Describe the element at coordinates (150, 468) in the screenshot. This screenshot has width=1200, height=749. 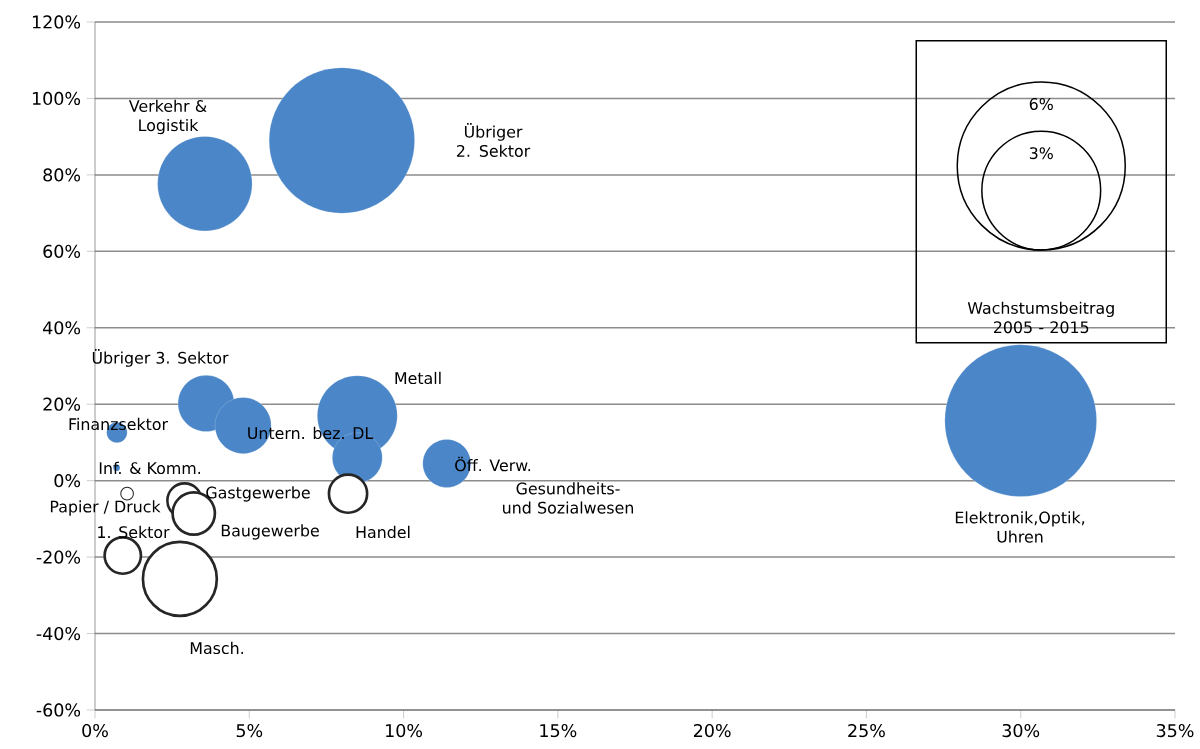
I see `annotation: Inf. & Komm.` at that location.